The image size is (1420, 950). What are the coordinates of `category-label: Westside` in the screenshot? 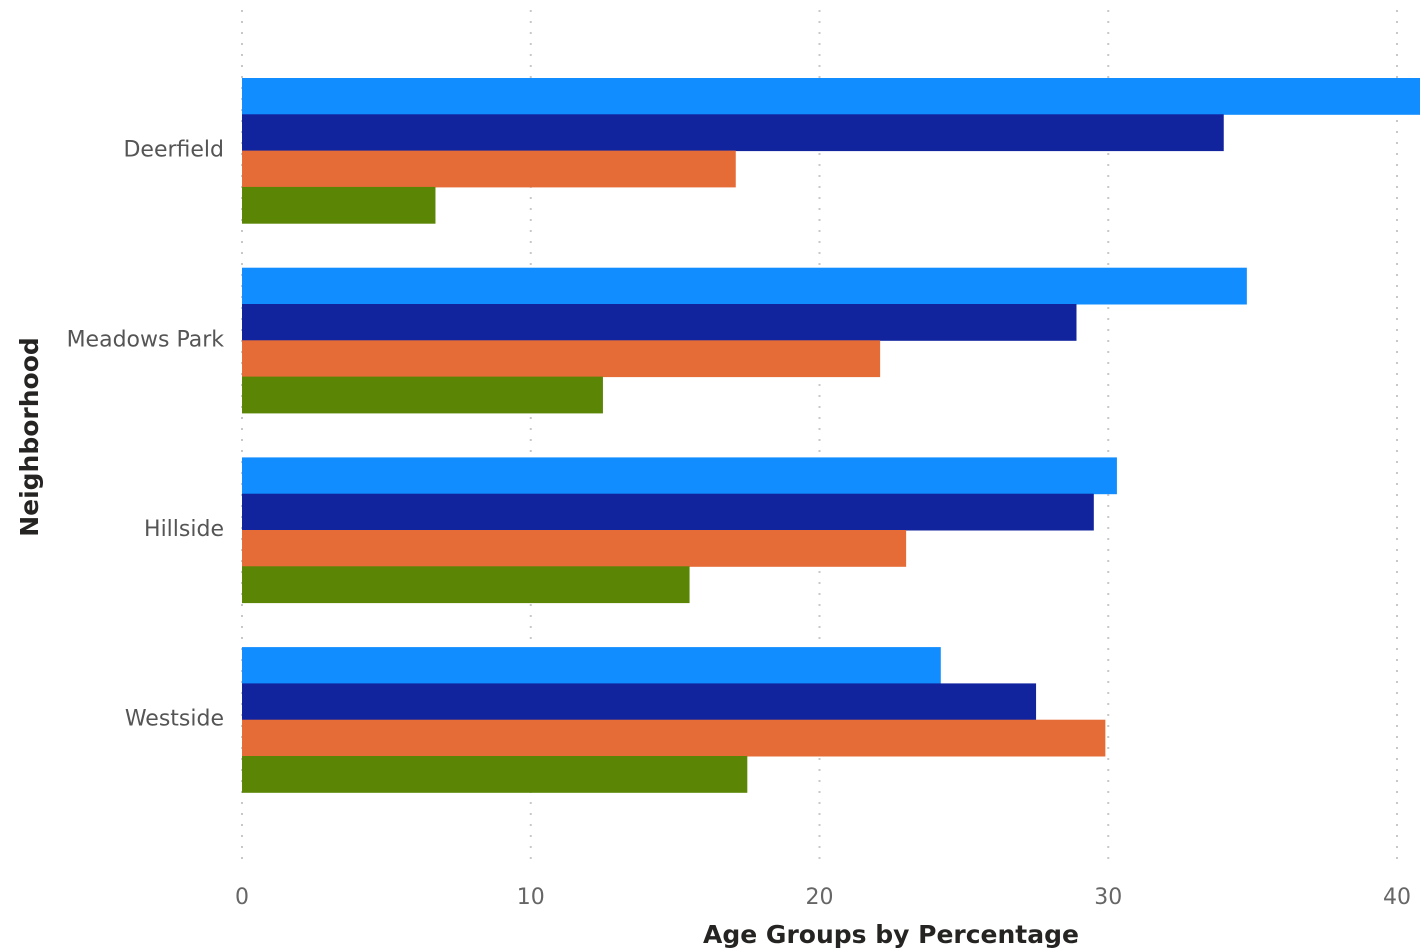 It's located at (174, 719).